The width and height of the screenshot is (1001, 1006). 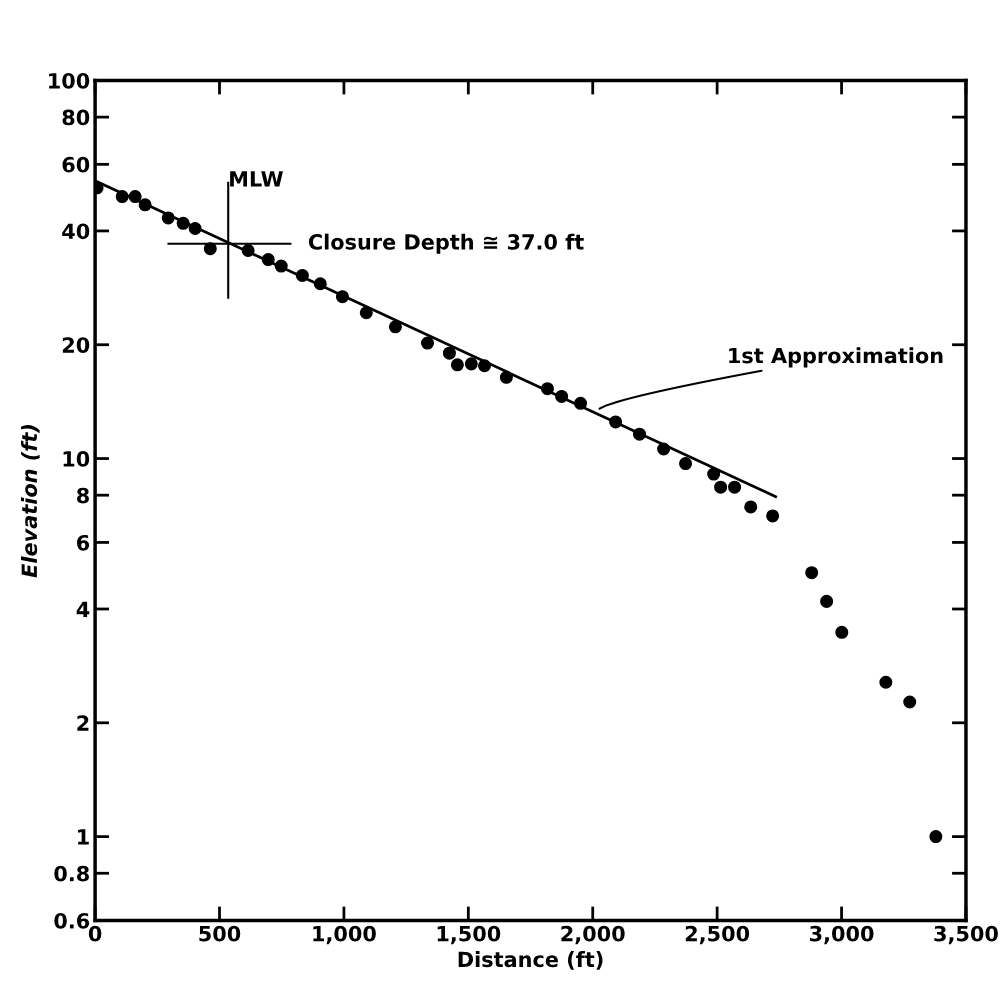 I want to click on y-tick-label: 80, so click(x=76, y=117).